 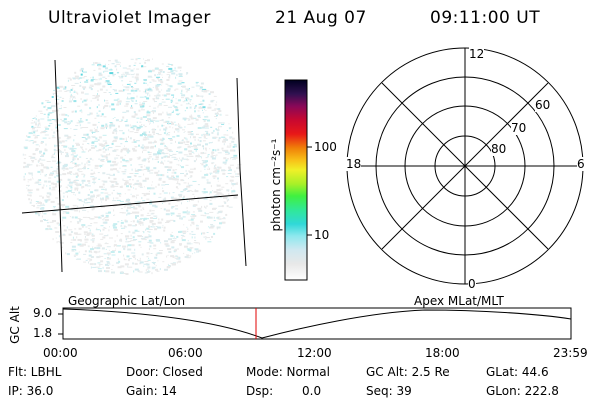 What do you see at coordinates (517, 372) in the screenshot?
I see `glat-value: GLat: 44.6` at bounding box center [517, 372].